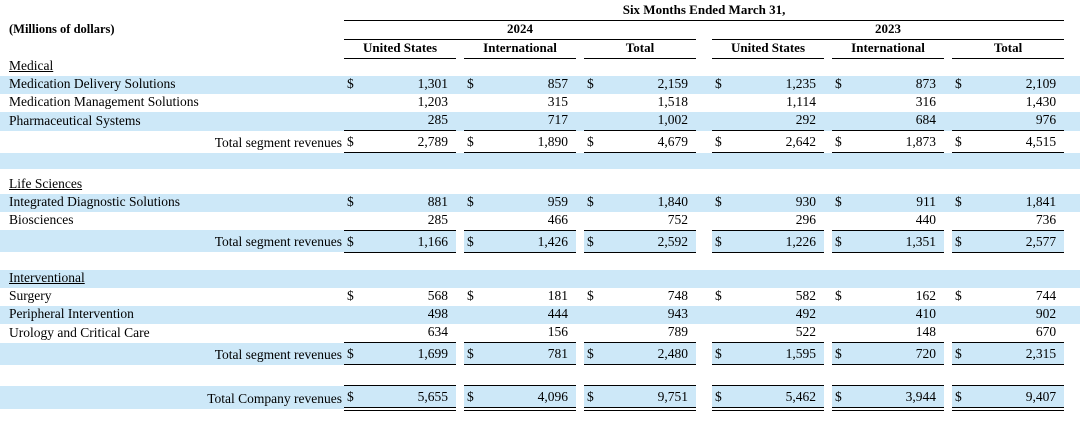 The width and height of the screenshot is (1080, 423). What do you see at coordinates (925, 219) in the screenshot?
I see `value-cell: 440` at bounding box center [925, 219].